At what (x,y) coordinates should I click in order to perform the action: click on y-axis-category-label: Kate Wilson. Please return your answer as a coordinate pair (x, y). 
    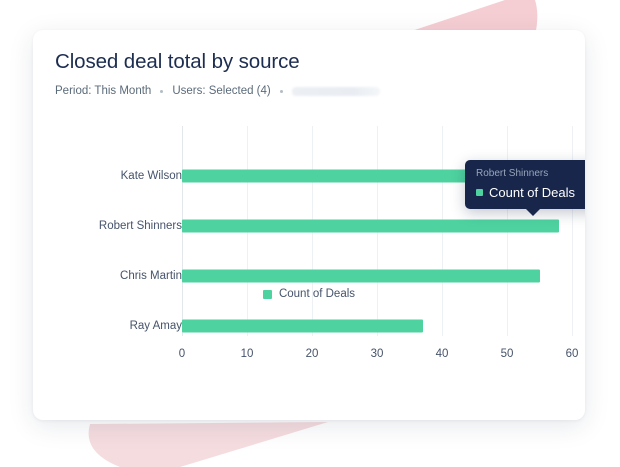
    Looking at the image, I should click on (151, 176).